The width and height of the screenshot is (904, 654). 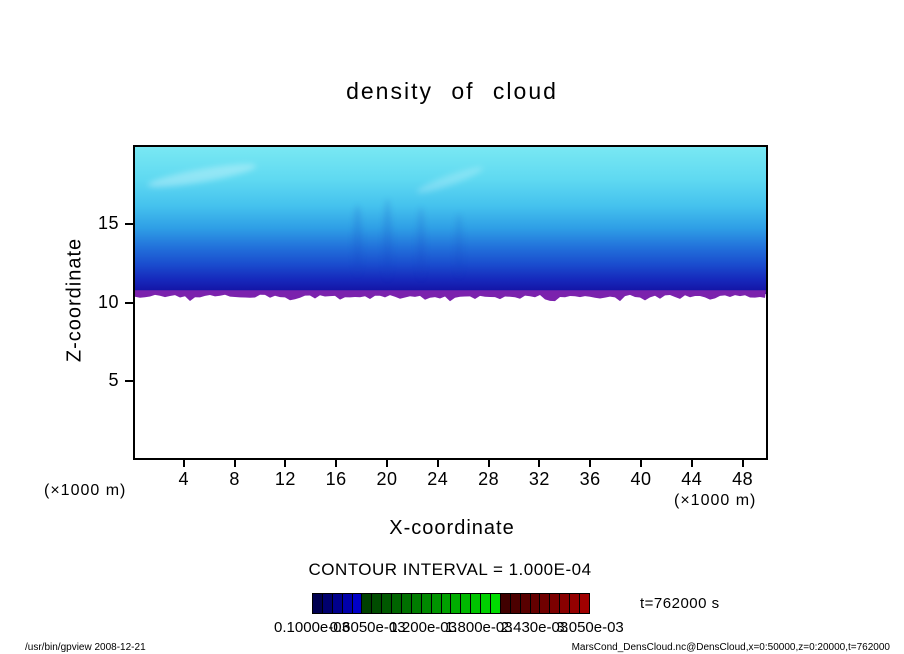 I want to click on contour-interval-text: CONTOUR INTERVAL = 1.000E-04, so click(x=450, y=569).